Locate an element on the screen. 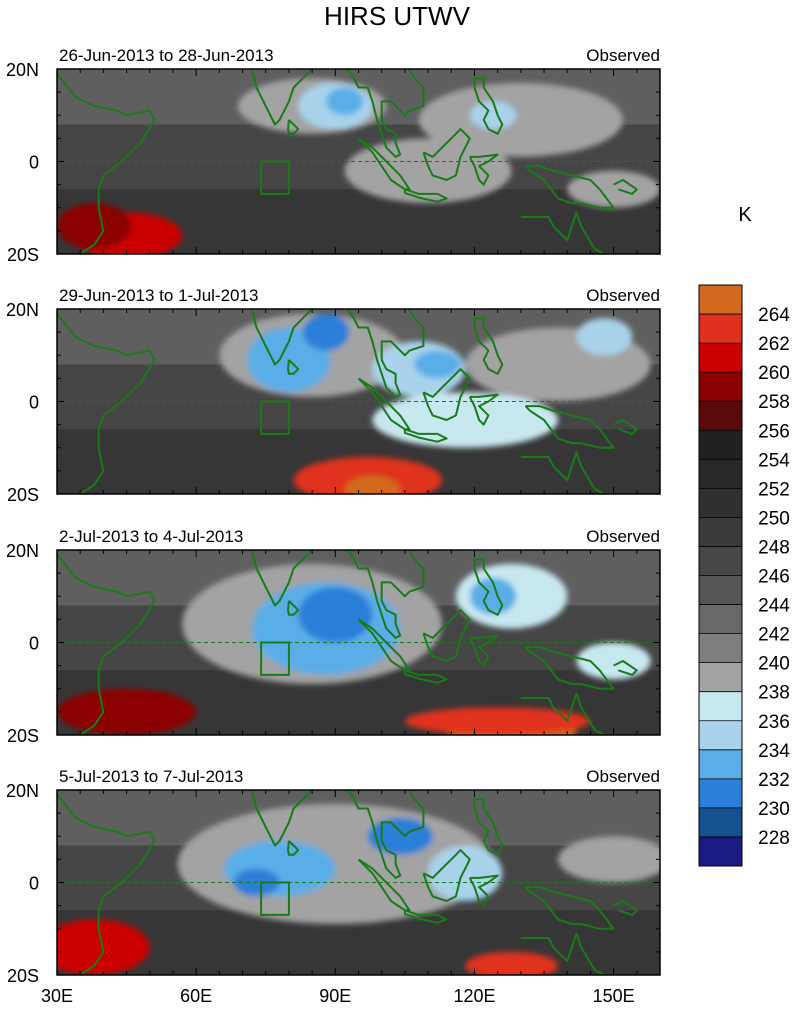 This screenshot has width=794, height=1013. colorbar-level-label: 256 is located at coordinates (774, 431).